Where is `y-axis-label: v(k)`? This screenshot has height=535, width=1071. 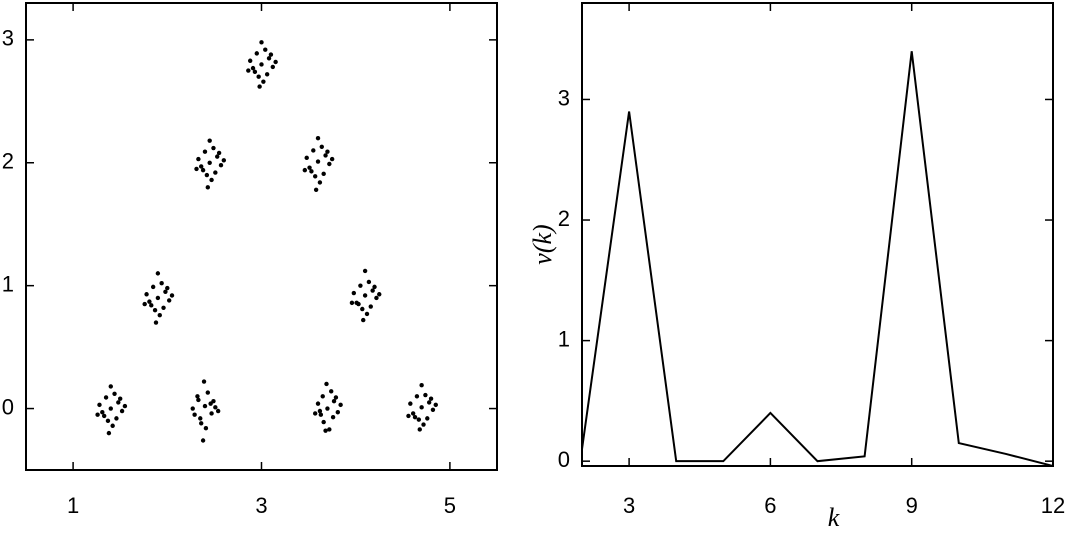
y-axis-label: v(k) is located at coordinates (542, 244).